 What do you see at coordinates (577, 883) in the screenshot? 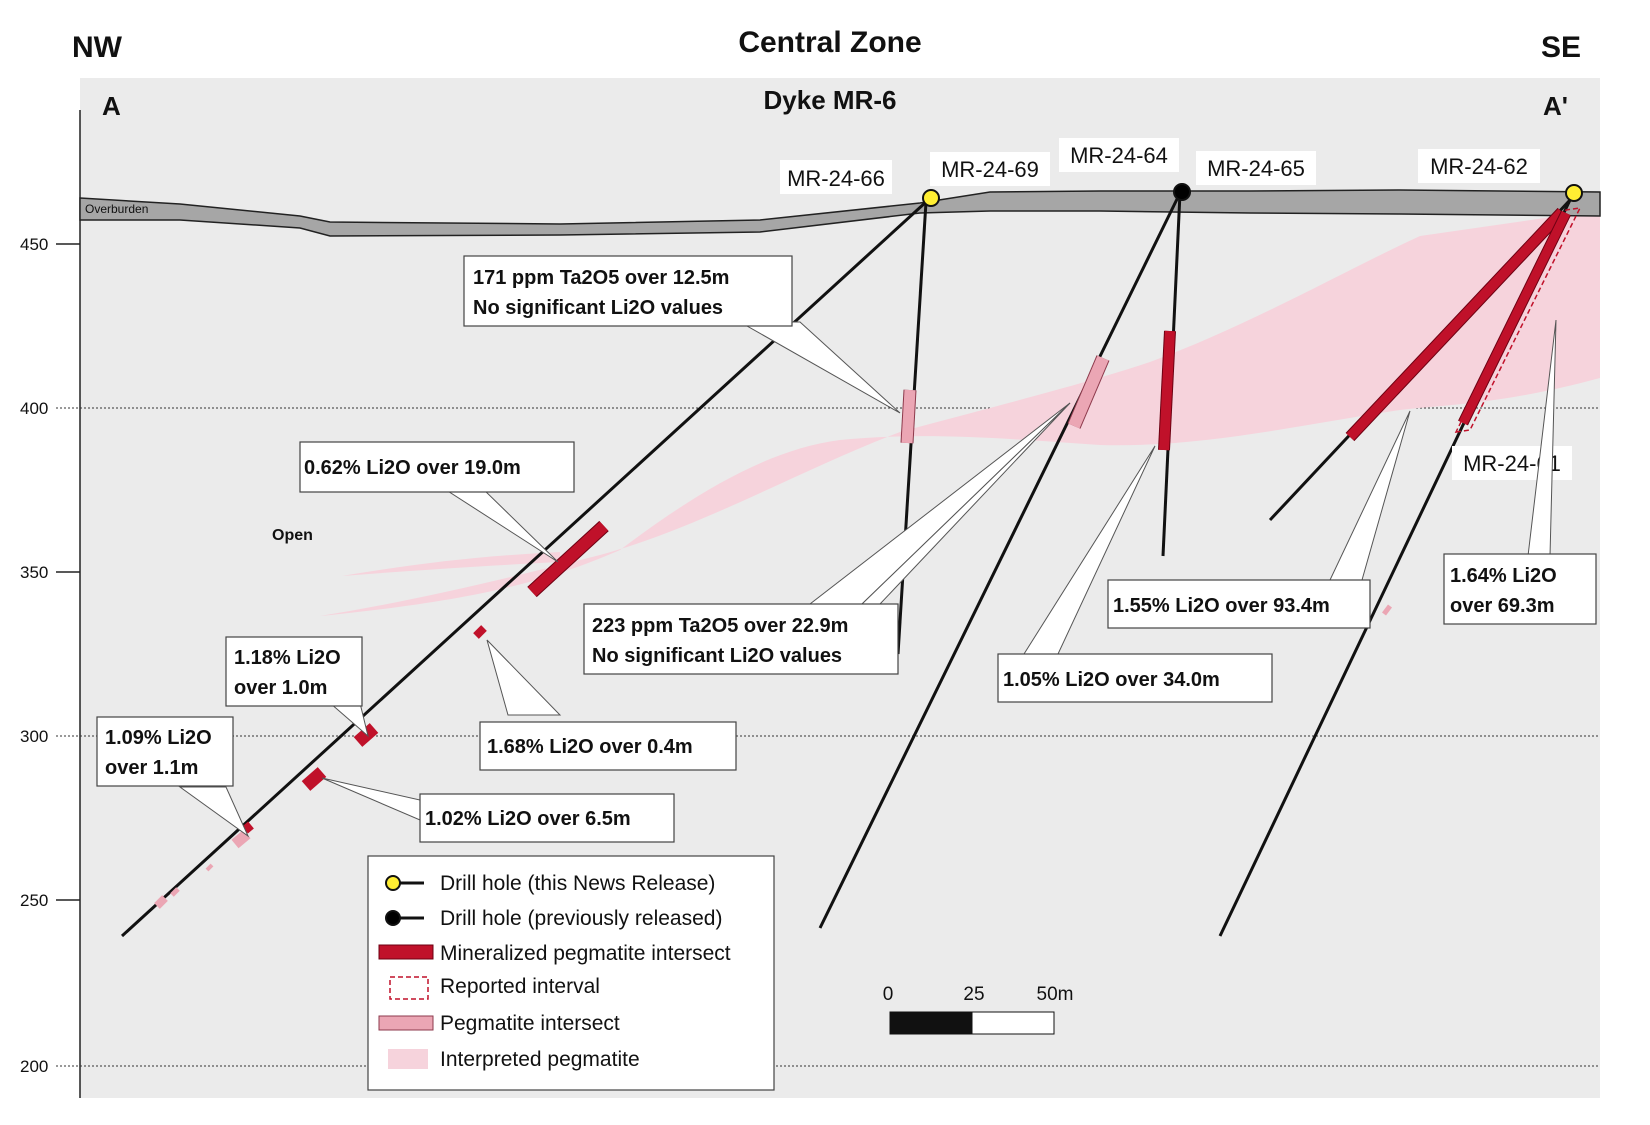
I see `legend-item-new-hole: Drill hole (this News Release)` at bounding box center [577, 883].